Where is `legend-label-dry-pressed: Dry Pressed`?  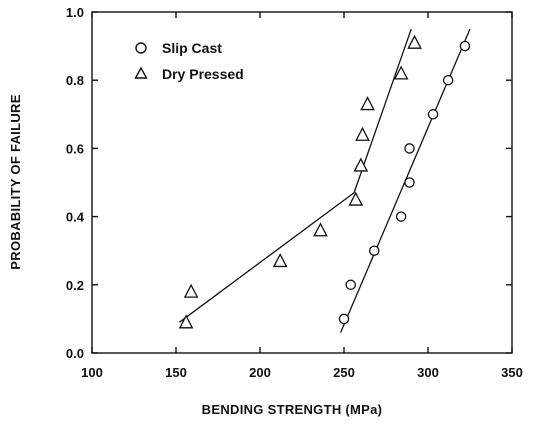 legend-label-dry-pressed: Dry Pressed is located at coordinates (203, 74).